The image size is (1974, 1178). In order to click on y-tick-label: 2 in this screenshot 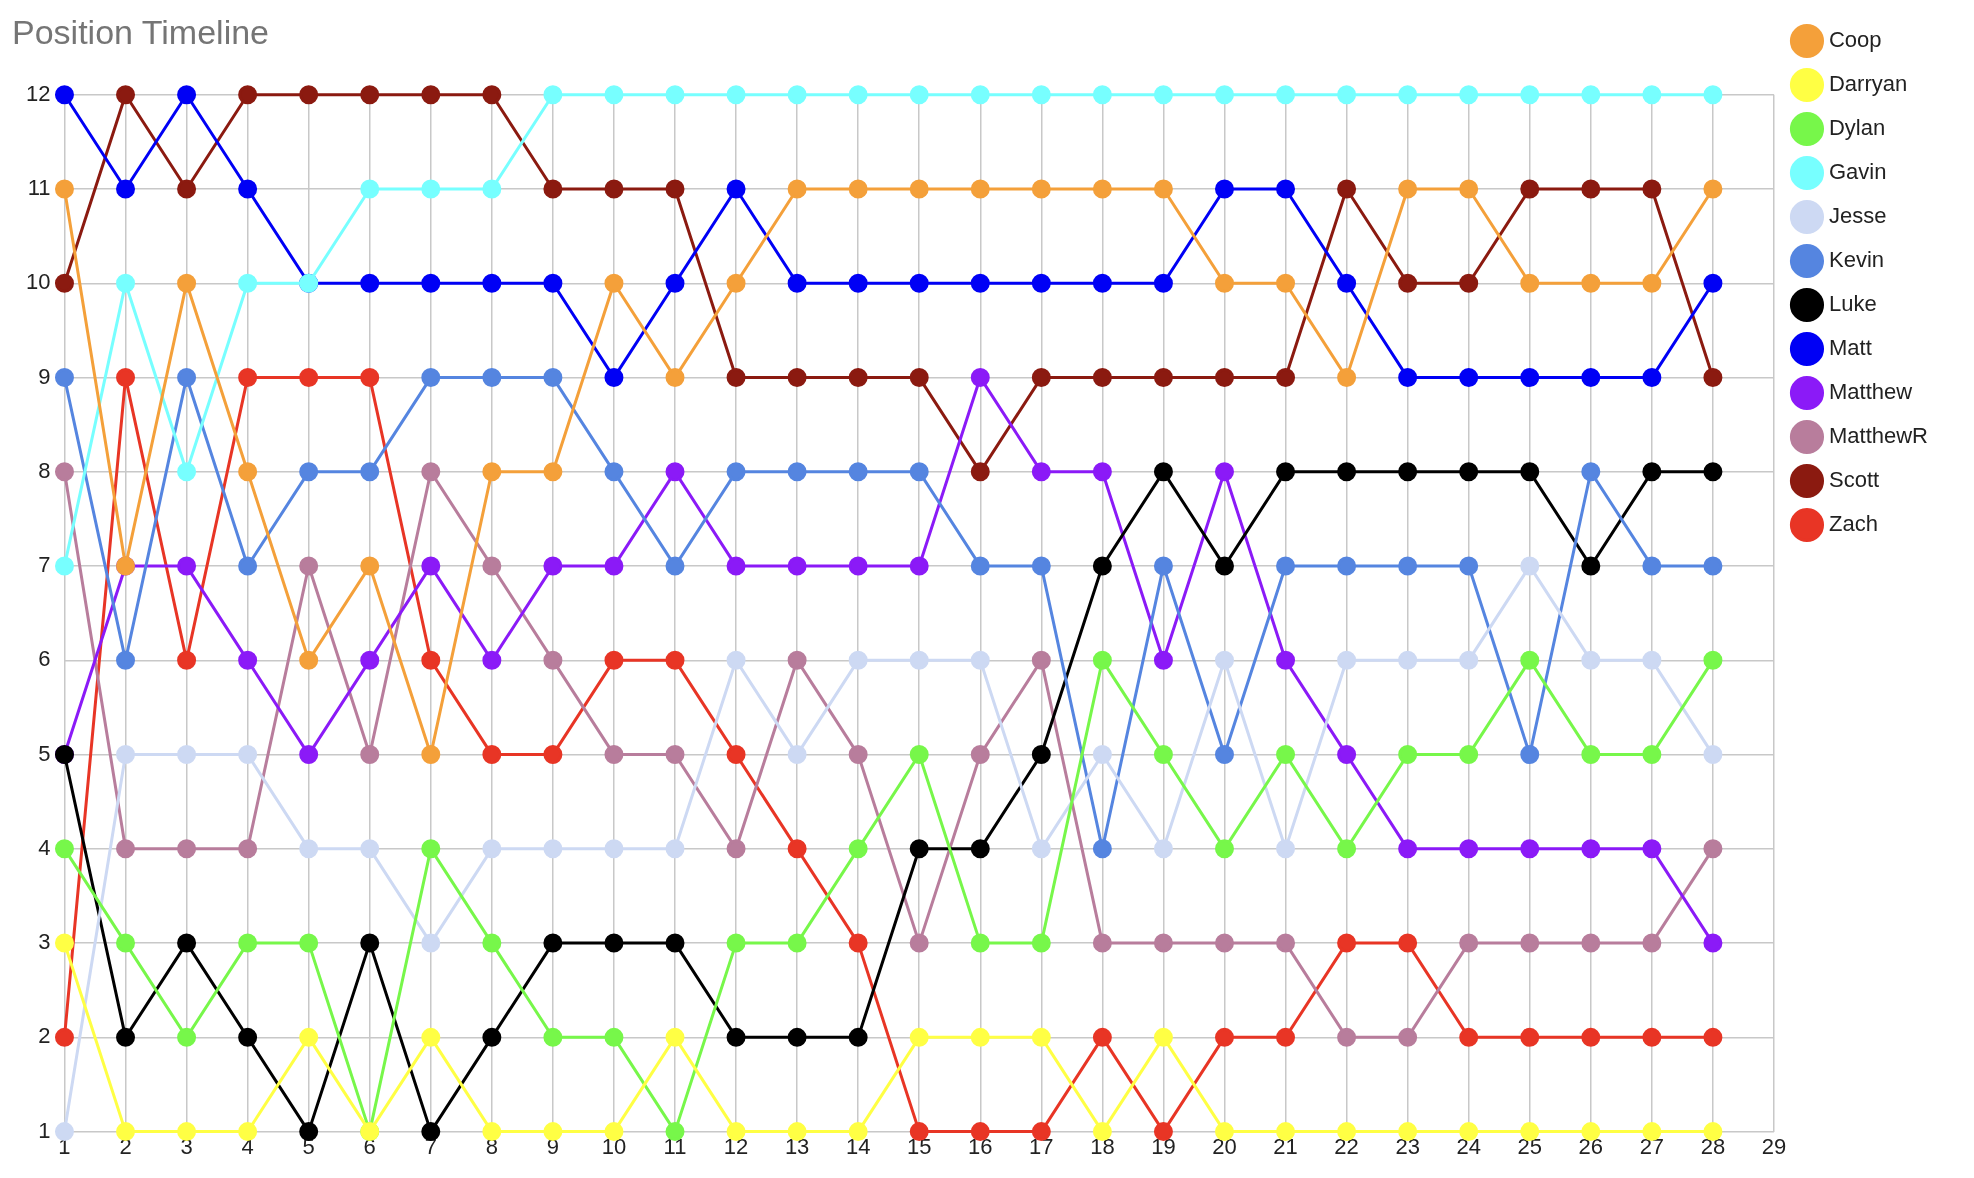, I will do `click(44, 1036)`.